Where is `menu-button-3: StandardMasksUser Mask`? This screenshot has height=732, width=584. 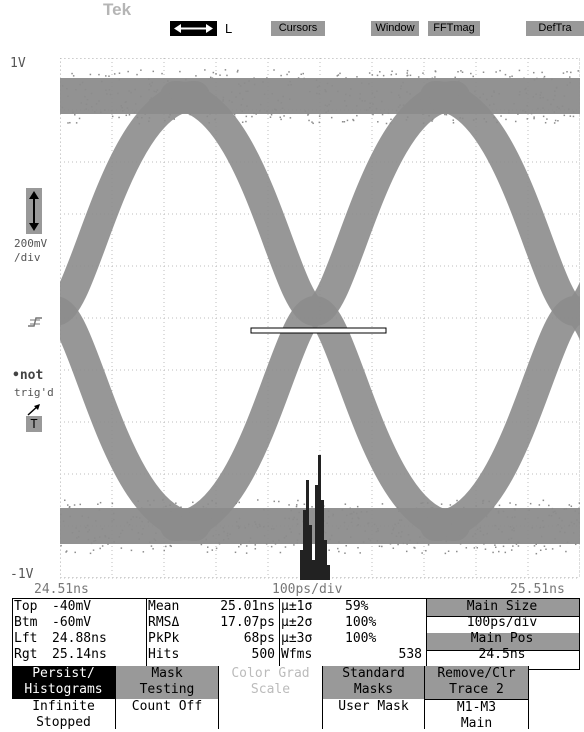 menu-button-3: StandardMasksUser Mask is located at coordinates (374, 697).